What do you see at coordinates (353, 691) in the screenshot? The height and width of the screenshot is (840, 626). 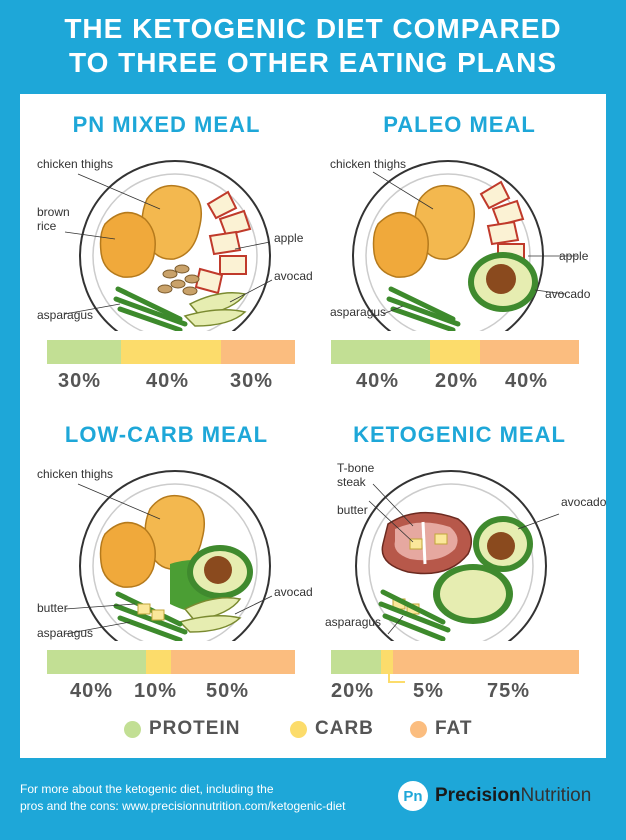 I see `protein-percent: 20%` at bounding box center [353, 691].